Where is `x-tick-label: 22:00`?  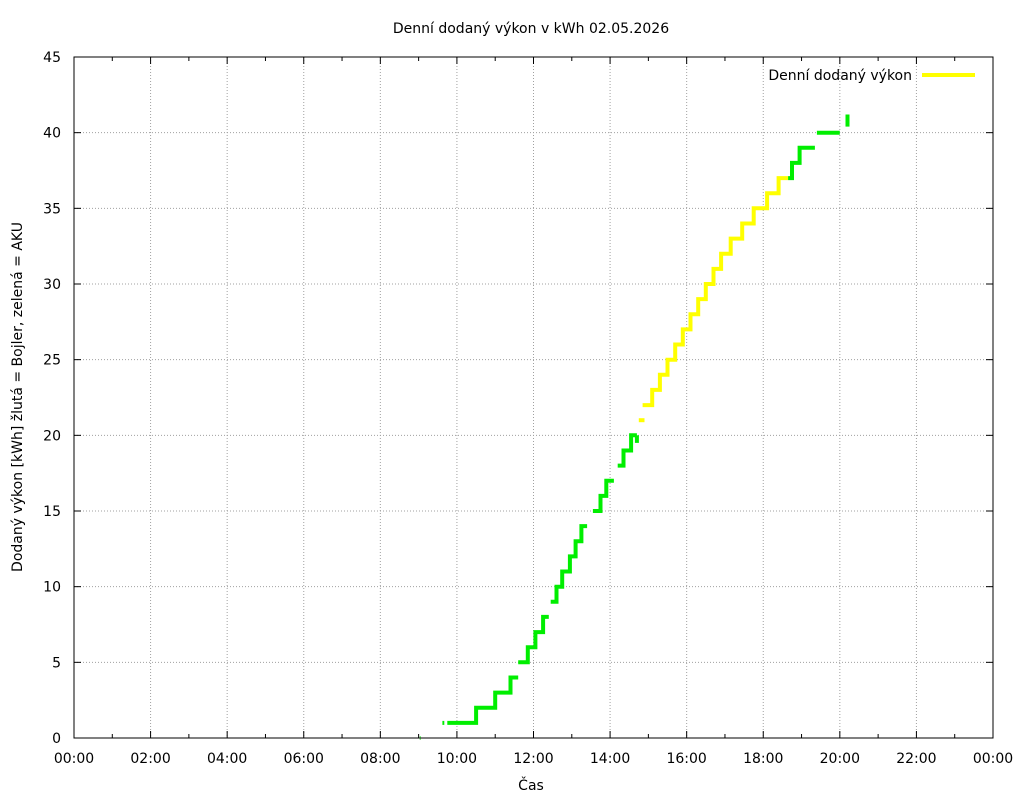
x-tick-label: 22:00 is located at coordinates (916, 759).